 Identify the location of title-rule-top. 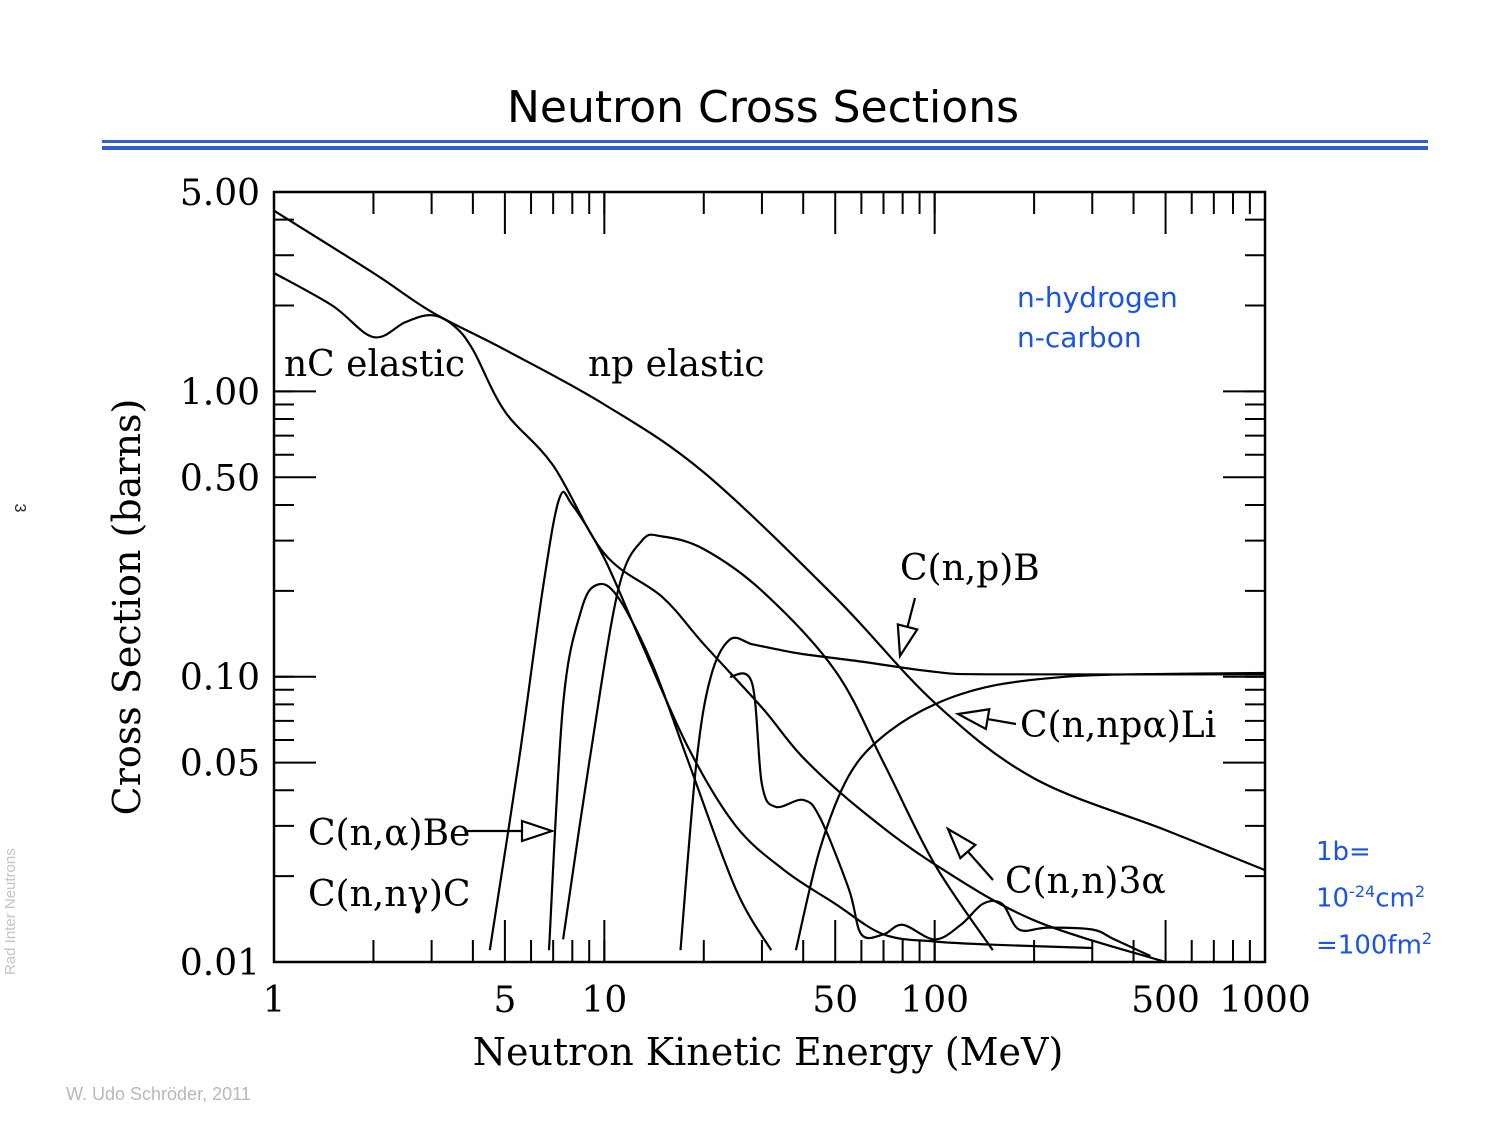
(765, 141).